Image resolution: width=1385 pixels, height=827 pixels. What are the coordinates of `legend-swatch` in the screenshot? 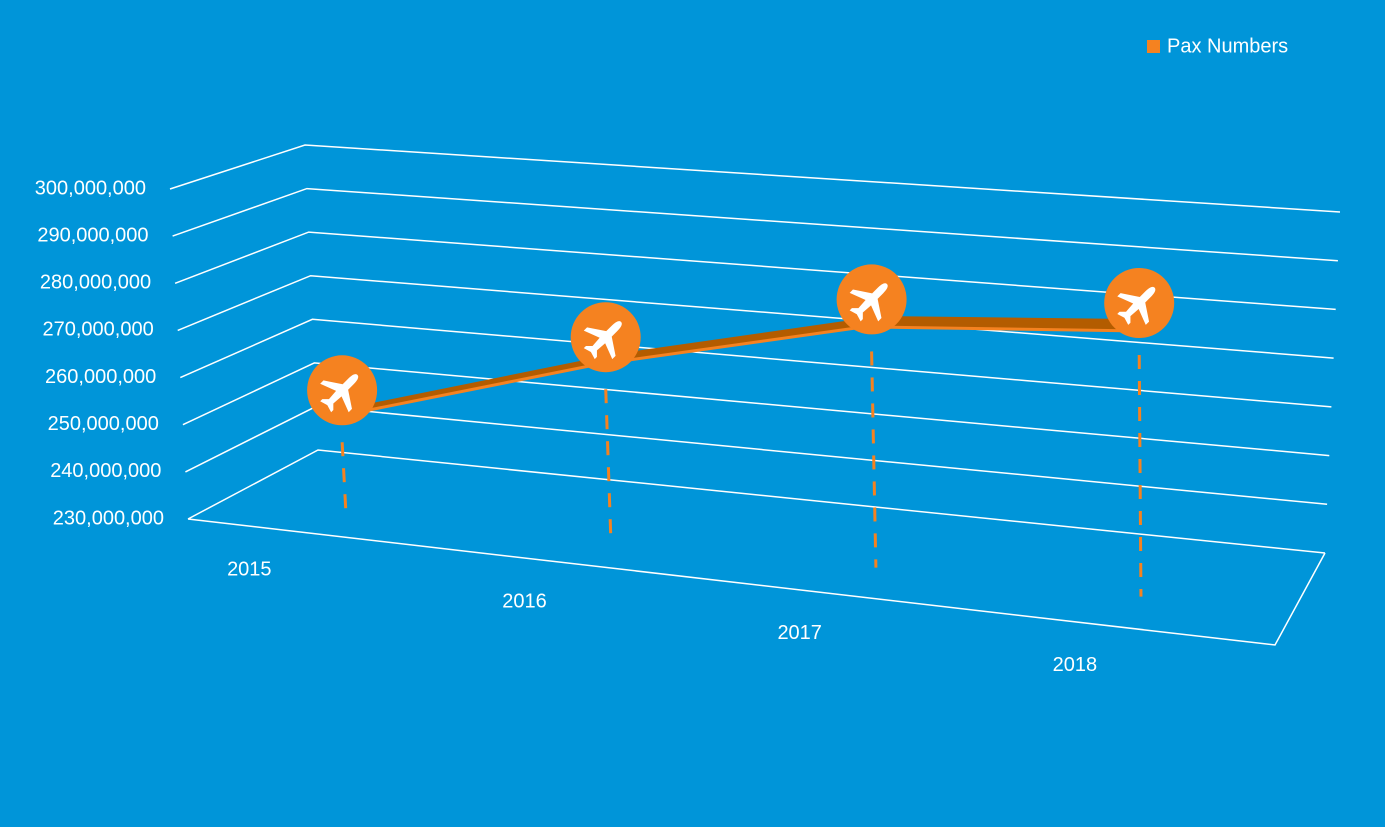 It's located at (1153, 46).